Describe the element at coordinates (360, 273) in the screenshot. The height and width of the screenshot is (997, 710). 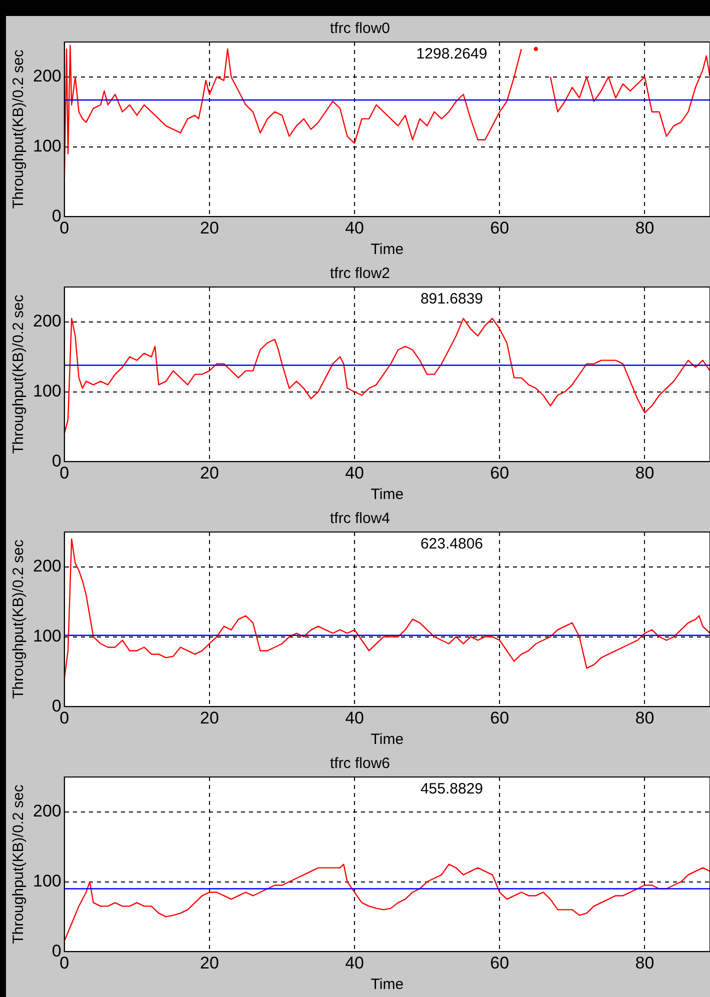
I see `chart-title: tfrc flow2` at that location.